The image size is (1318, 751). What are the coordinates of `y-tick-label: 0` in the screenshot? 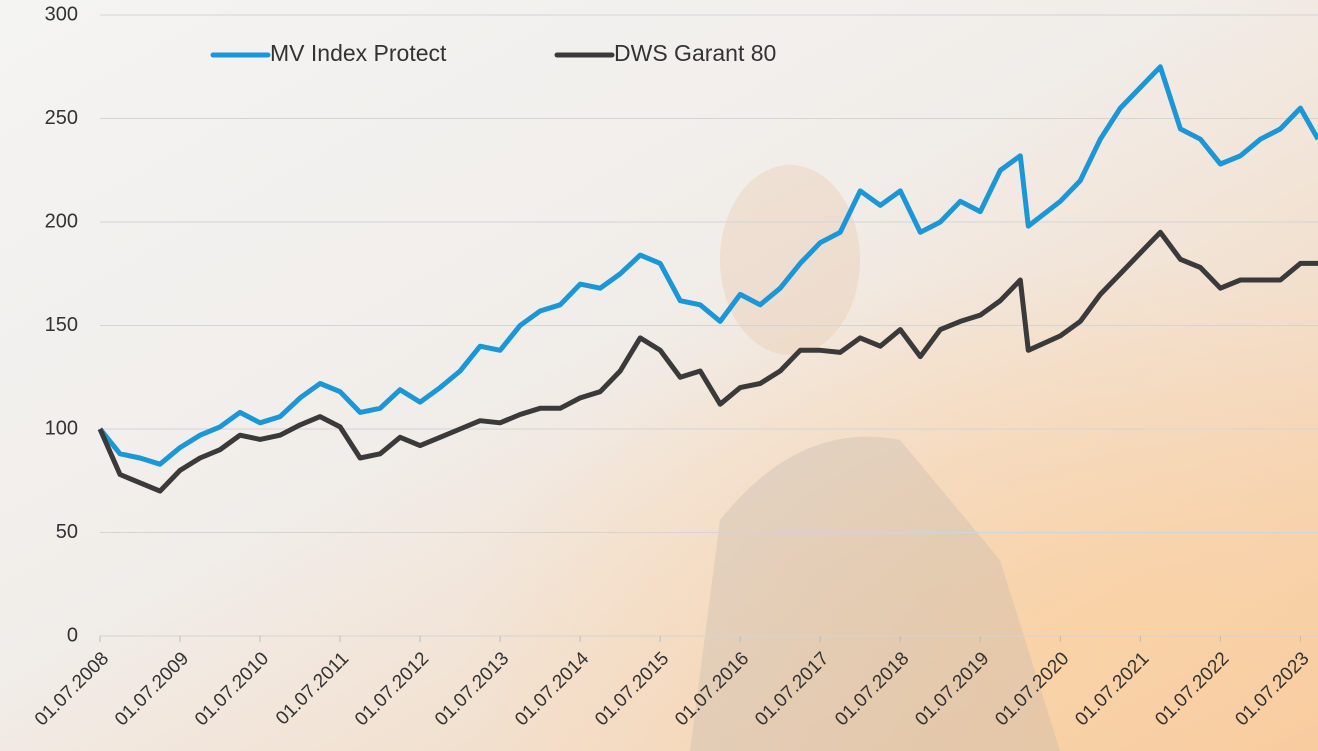 It's located at (72, 635).